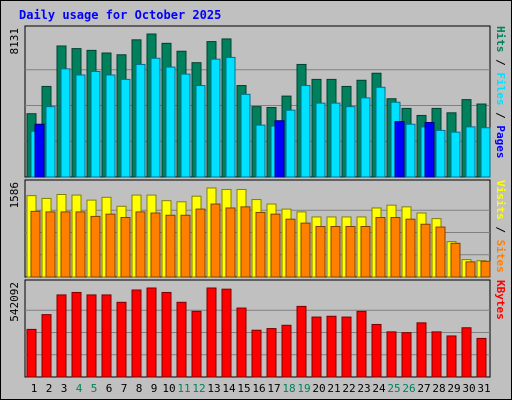 The image size is (512, 400). Describe the element at coordinates (14, 41) in the screenshot. I see `panel-hits-max-label: 8131` at that location.